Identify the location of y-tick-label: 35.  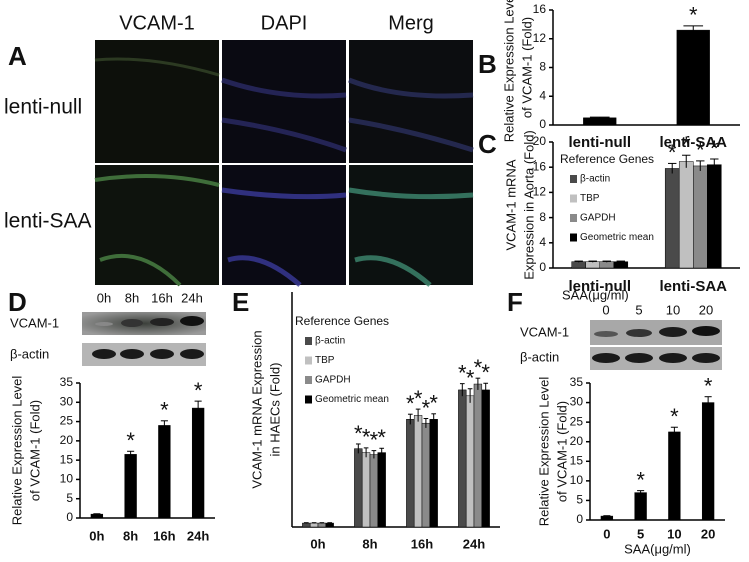
(67, 382).